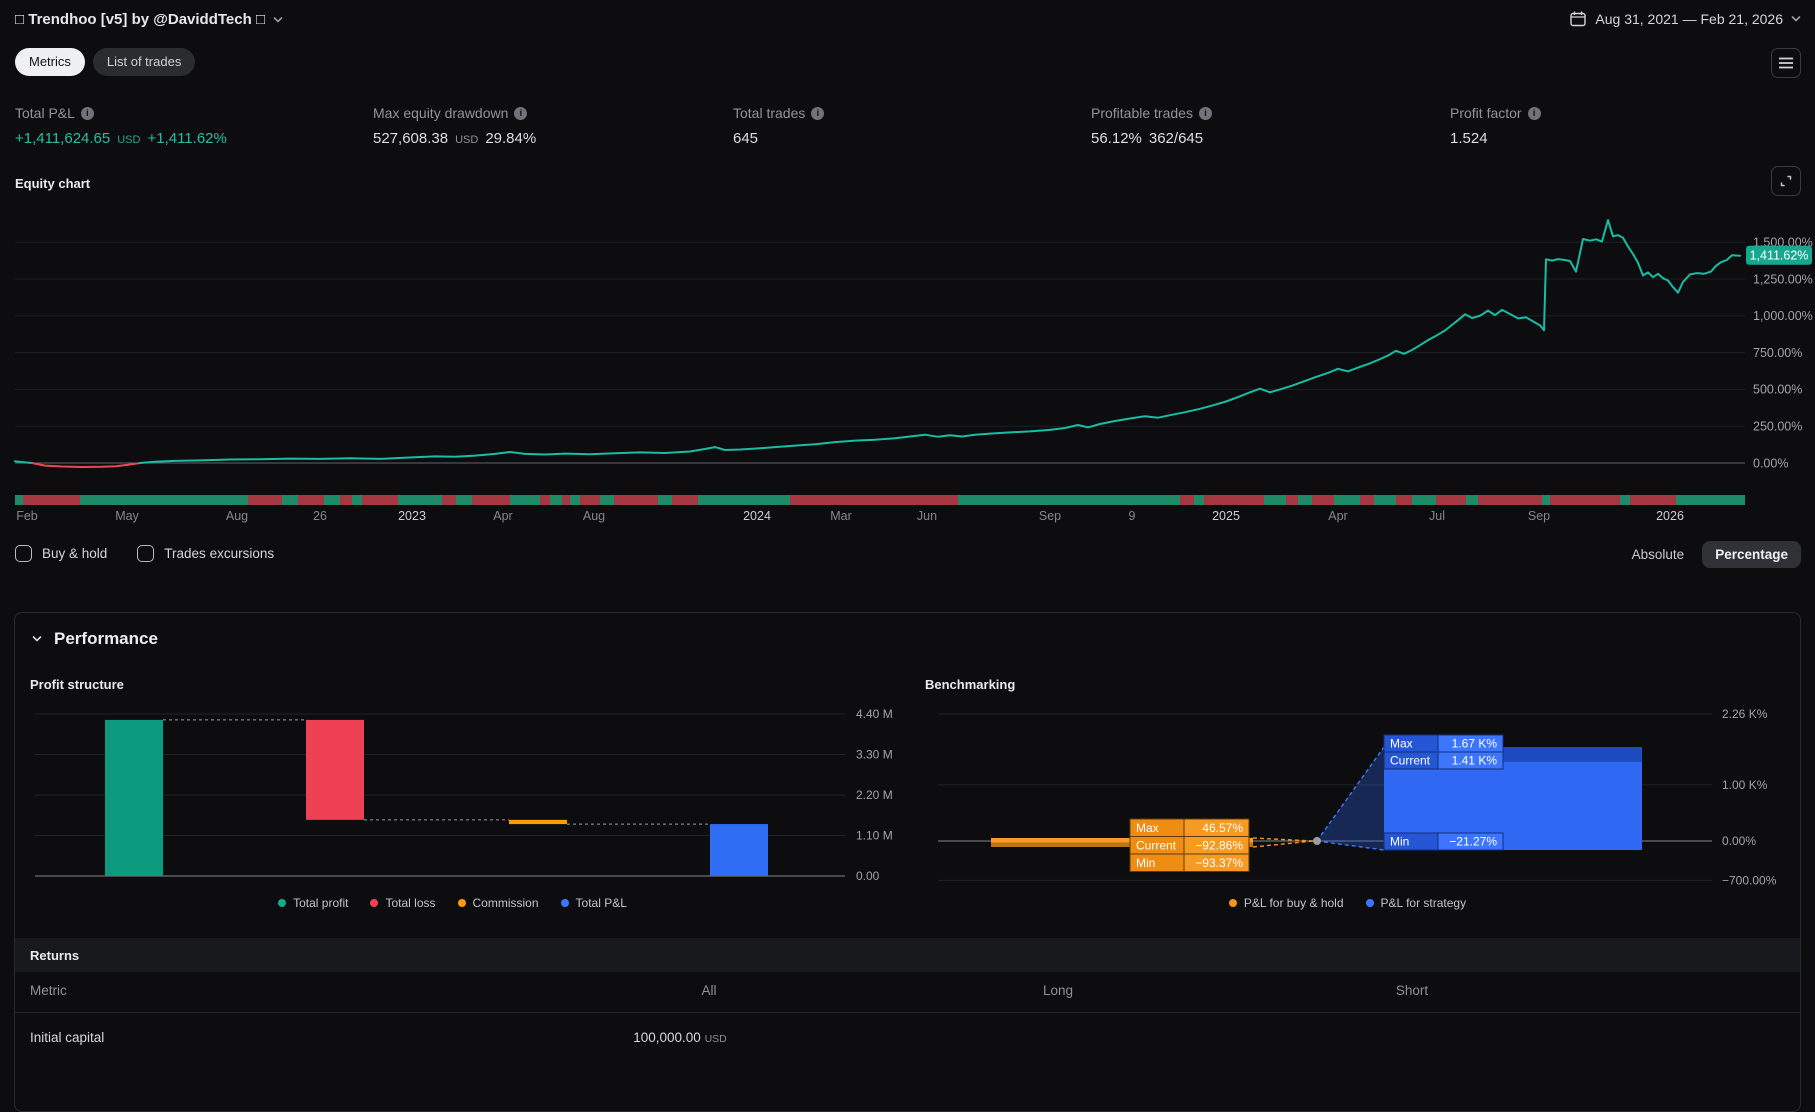 This screenshot has width=1815, height=1112. What do you see at coordinates (237, 516) in the screenshot?
I see `x-axis-tick: Aug` at bounding box center [237, 516].